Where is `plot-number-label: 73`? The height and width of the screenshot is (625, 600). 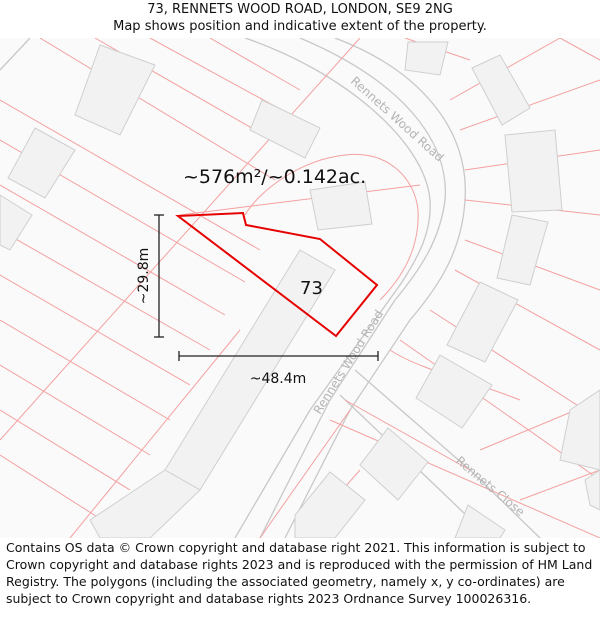
plot-number-label: 73 is located at coordinates (311, 288).